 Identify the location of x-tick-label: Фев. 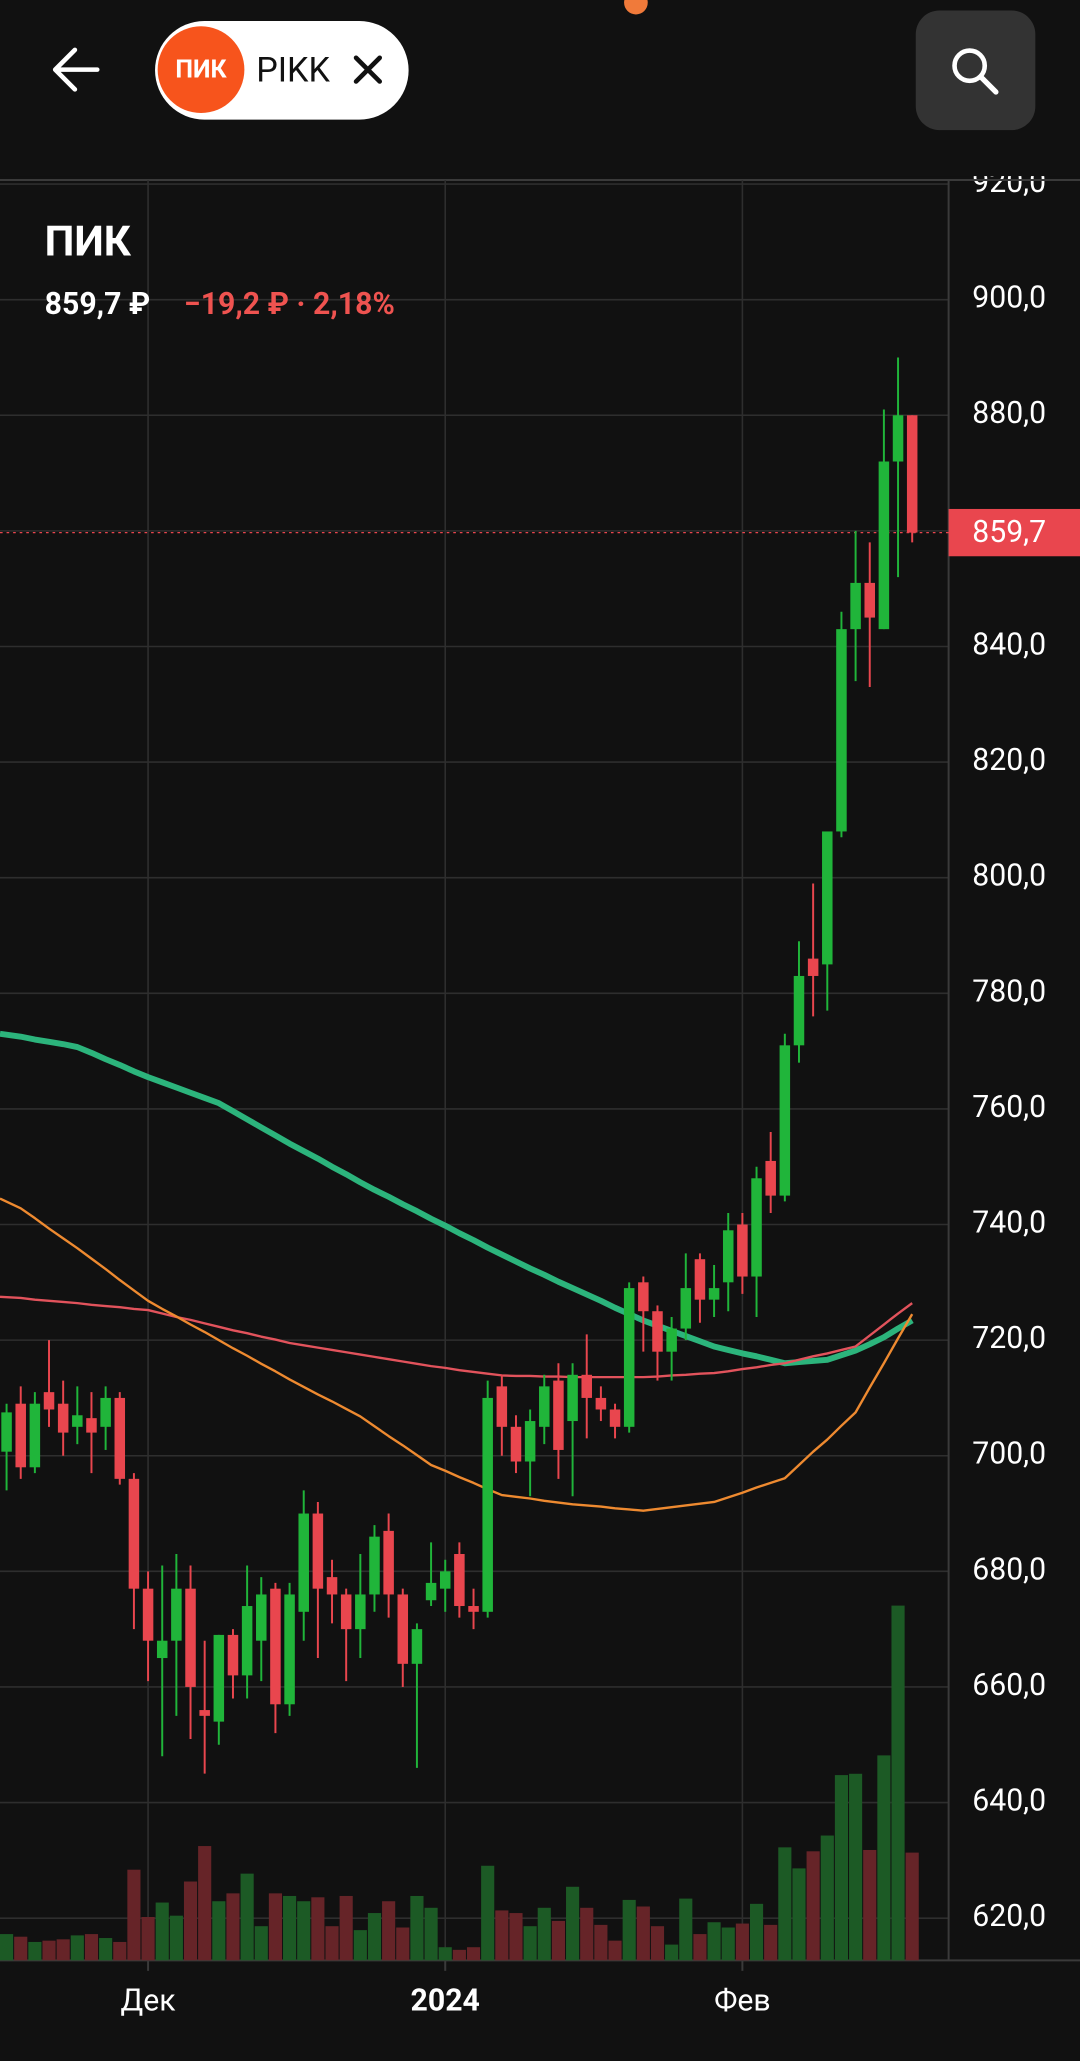
(742, 2000).